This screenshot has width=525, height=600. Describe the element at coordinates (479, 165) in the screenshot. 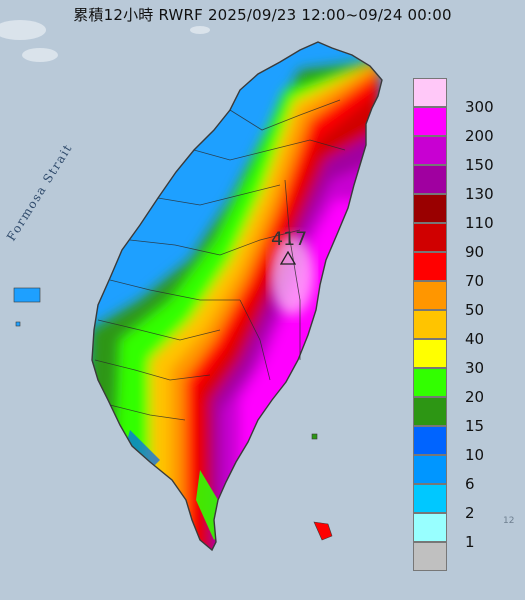

I see `legend-label: 150` at that location.